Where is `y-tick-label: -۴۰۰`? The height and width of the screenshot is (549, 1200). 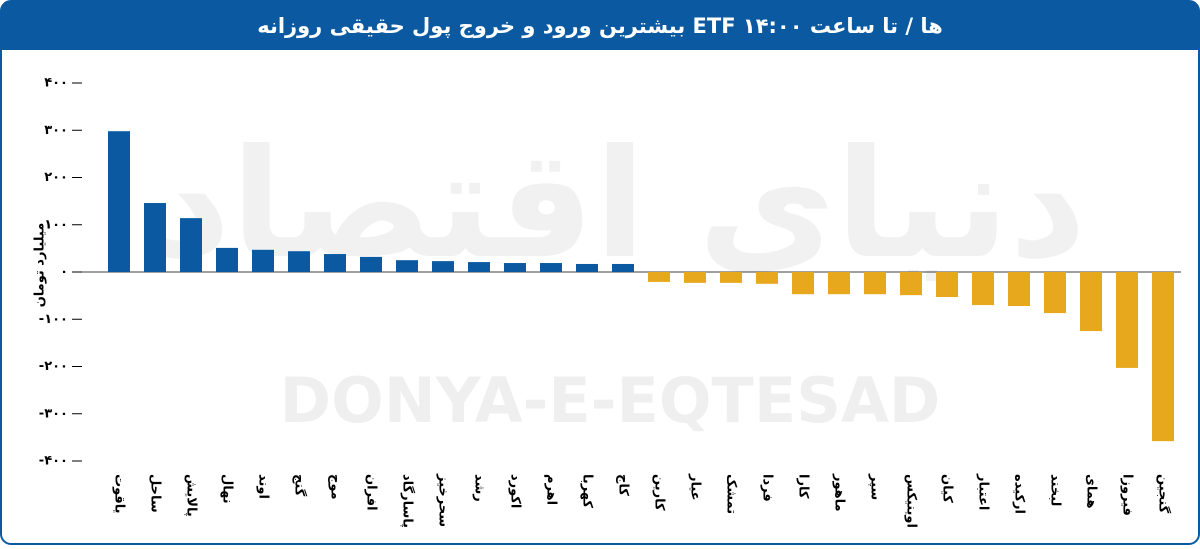 y-tick-label: -۴۰۰ is located at coordinates (53, 461).